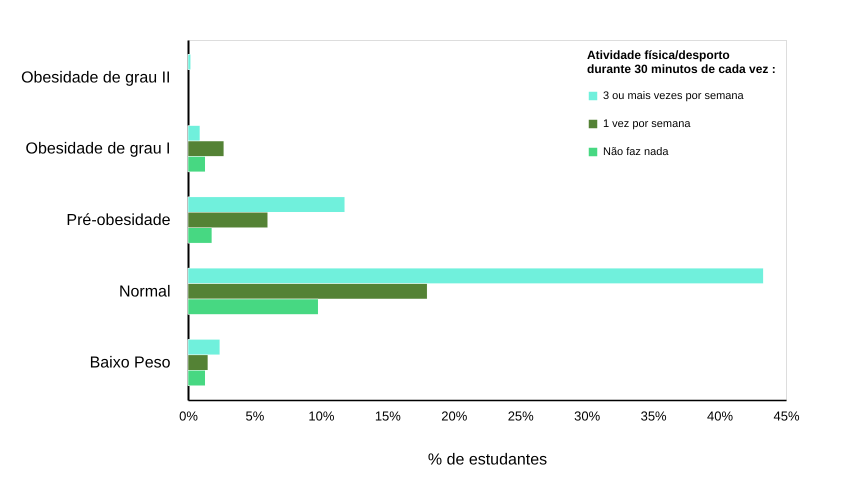 Image resolution: width=845 pixels, height=481 pixels. Describe the element at coordinates (189, 62) in the screenshot. I see `bar` at that location.